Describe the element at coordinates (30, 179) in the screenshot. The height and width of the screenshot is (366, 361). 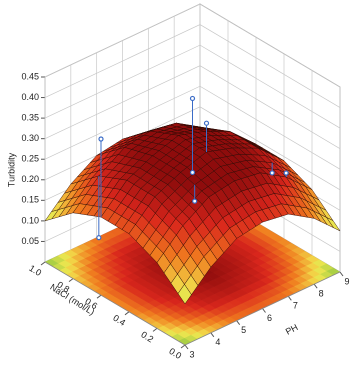
I see `z-tick-label: 0.20` at that location.